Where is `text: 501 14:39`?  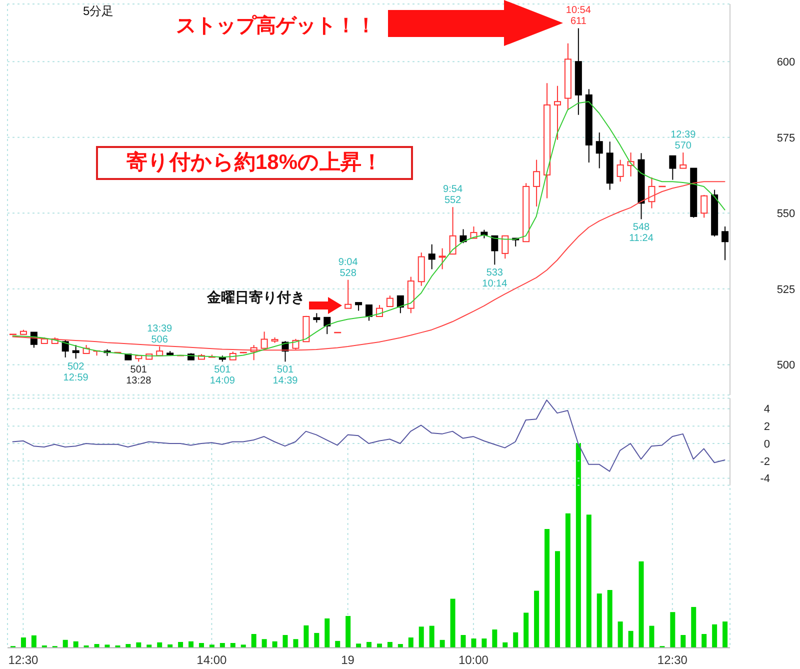 text: 501 14:39 is located at coordinates (285, 375).